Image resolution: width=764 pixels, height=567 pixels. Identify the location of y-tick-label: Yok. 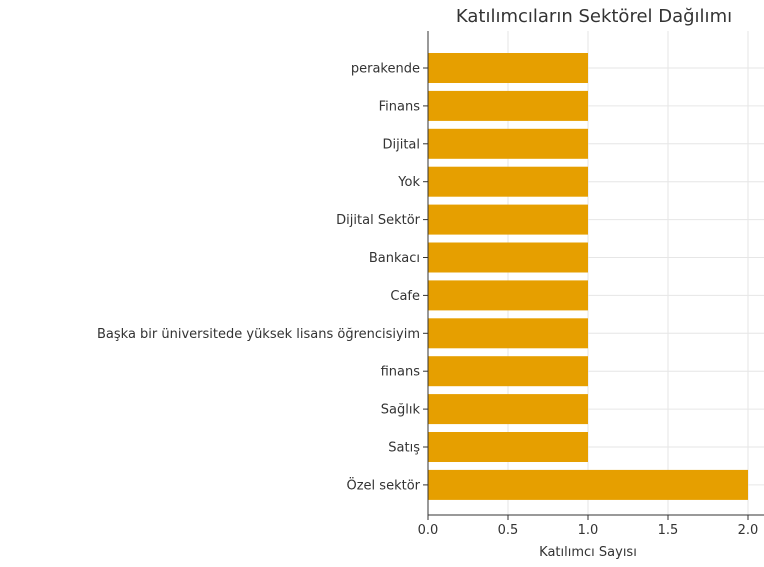
(408, 182).